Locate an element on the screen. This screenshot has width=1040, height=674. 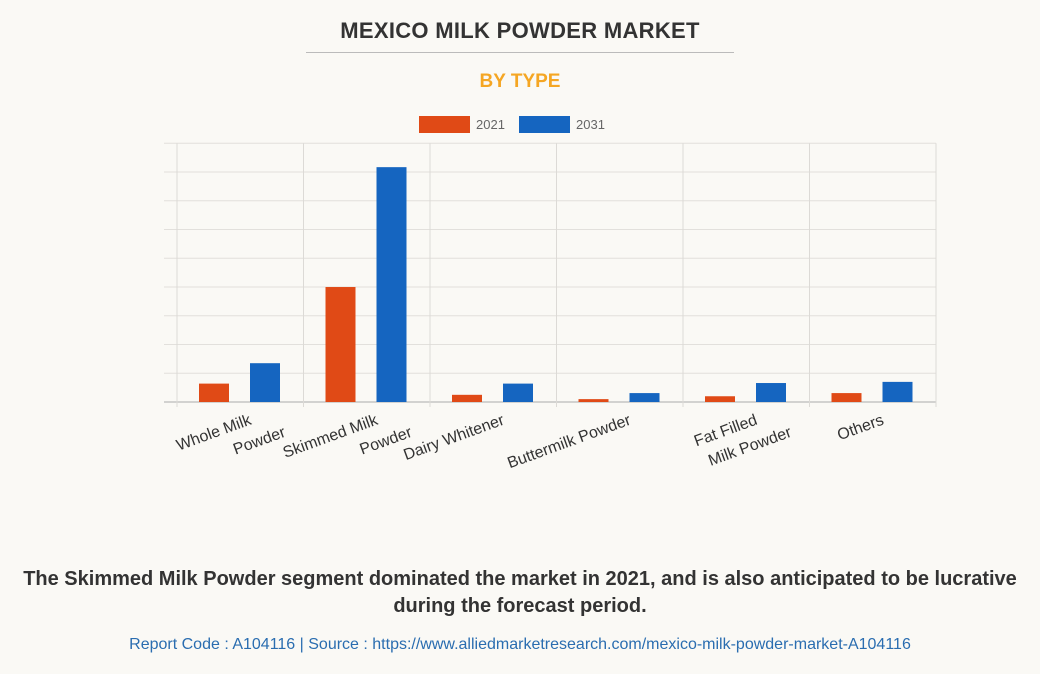
x-tick-label: Dairy Whitener is located at coordinates (454, 438).